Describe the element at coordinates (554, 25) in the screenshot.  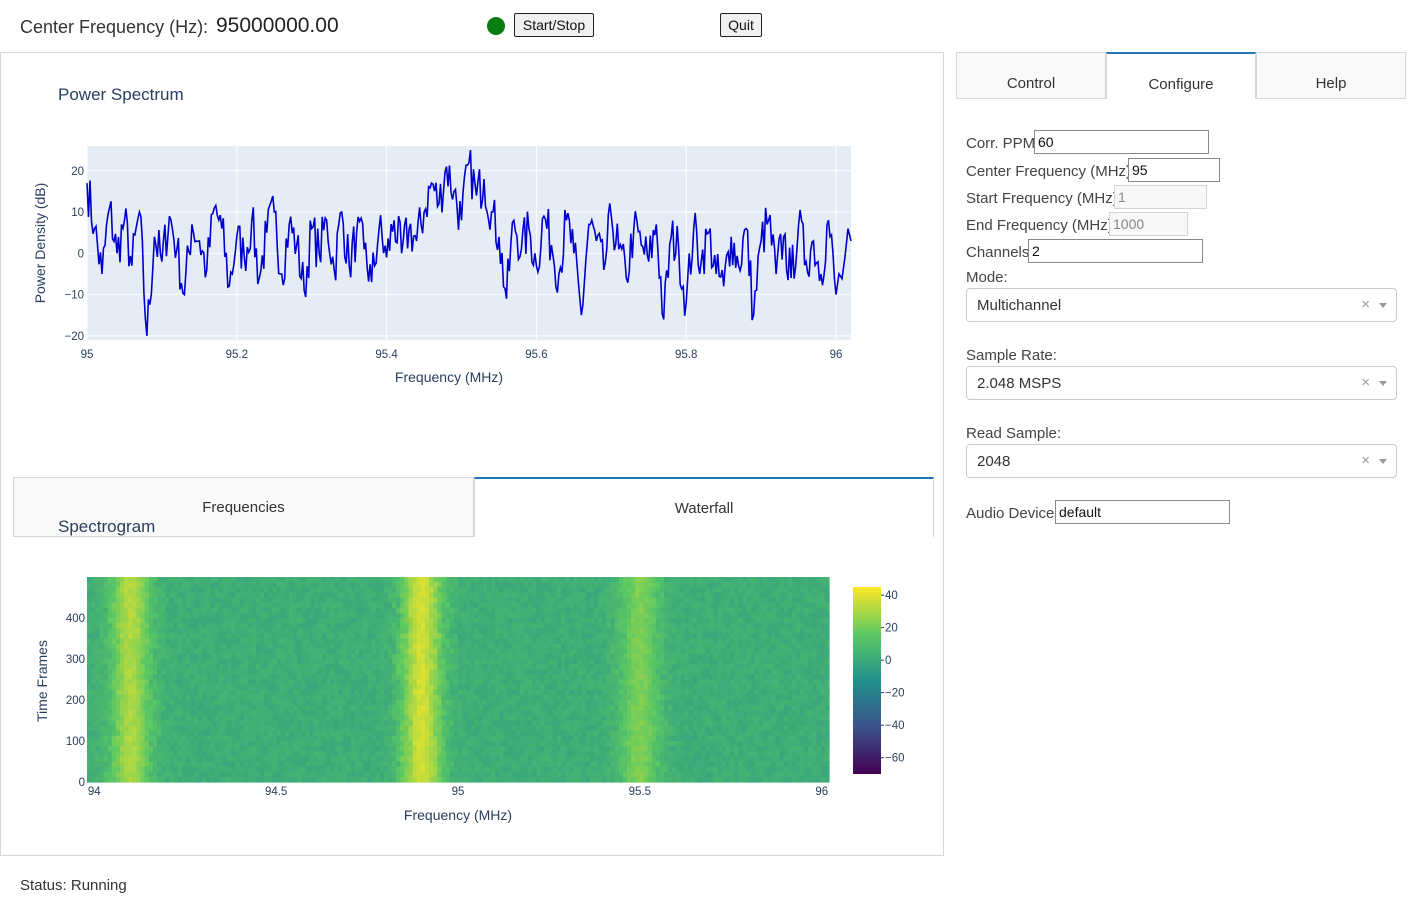
I see `start-stop-button: Start/Stop` at that location.